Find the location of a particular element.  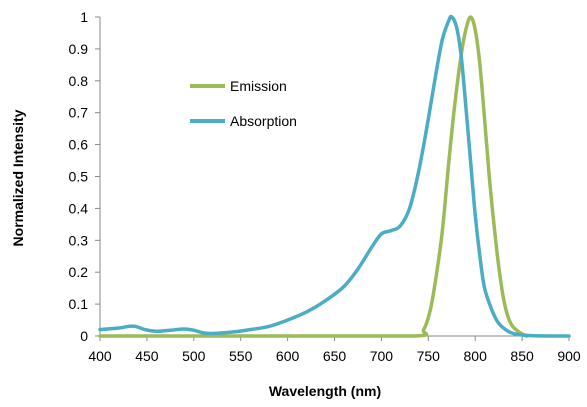

y-tick-label: 0.2 is located at coordinates (79, 272).